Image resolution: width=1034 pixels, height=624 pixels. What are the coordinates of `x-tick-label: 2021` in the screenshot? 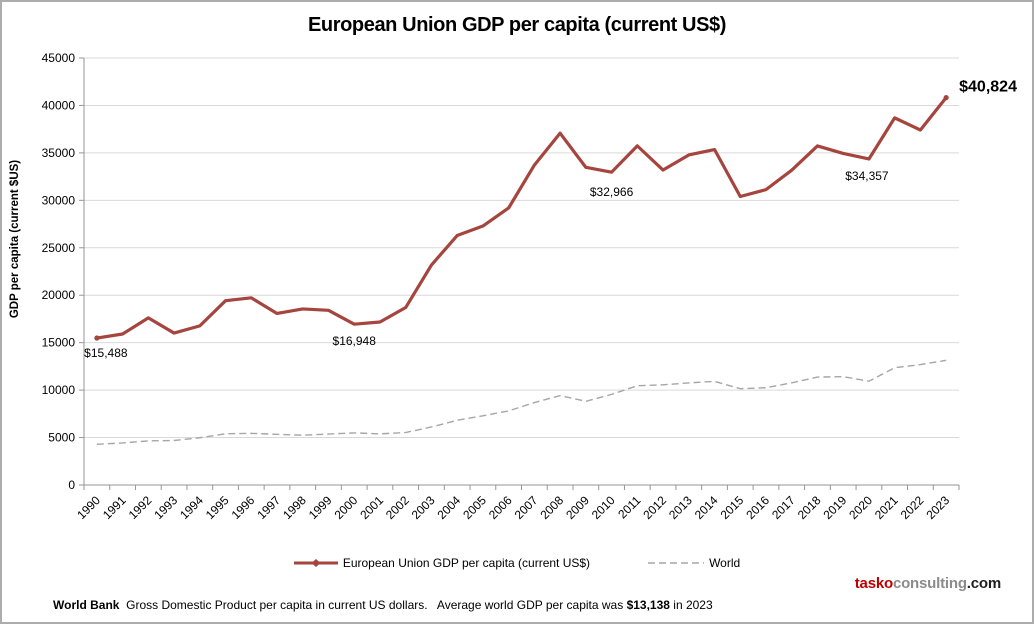 It's located at (886, 507).